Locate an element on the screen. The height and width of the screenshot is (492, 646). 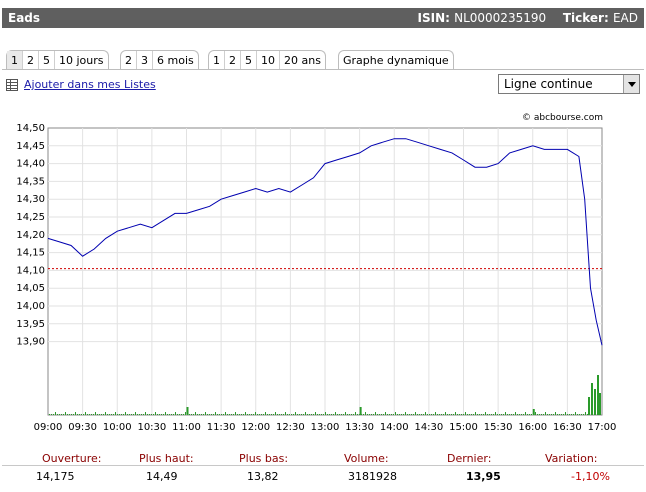
tab-10-days: 10 jours is located at coordinates (81, 60).